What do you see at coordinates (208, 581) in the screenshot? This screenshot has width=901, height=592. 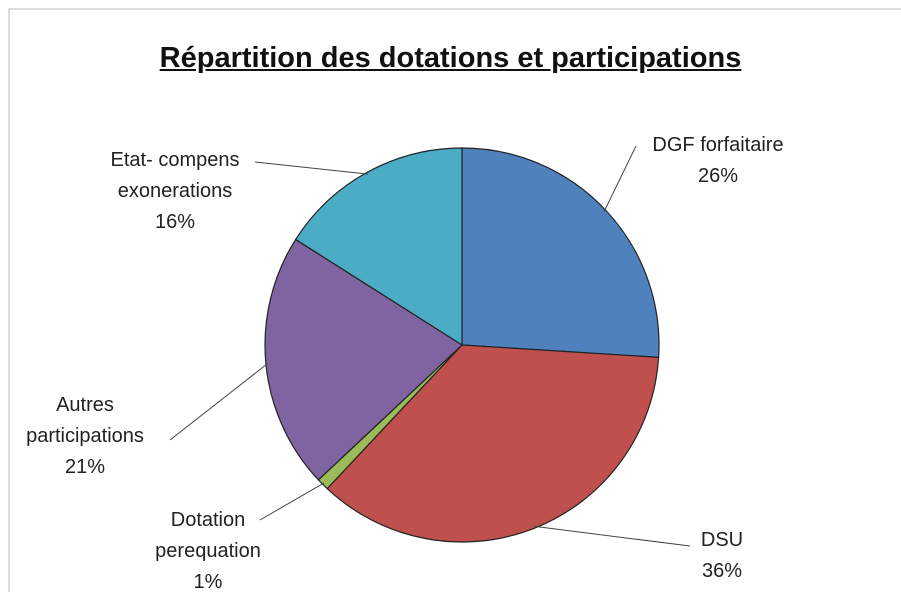 I see `slice-value-label: 1%` at bounding box center [208, 581].